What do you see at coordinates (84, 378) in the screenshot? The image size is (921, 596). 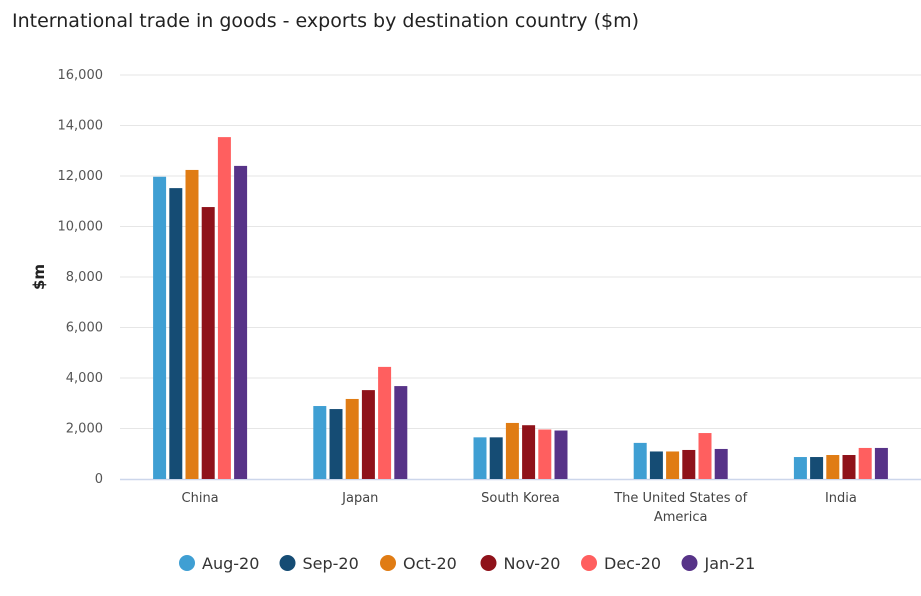 I see `y-tick-label: 4,000` at bounding box center [84, 378].